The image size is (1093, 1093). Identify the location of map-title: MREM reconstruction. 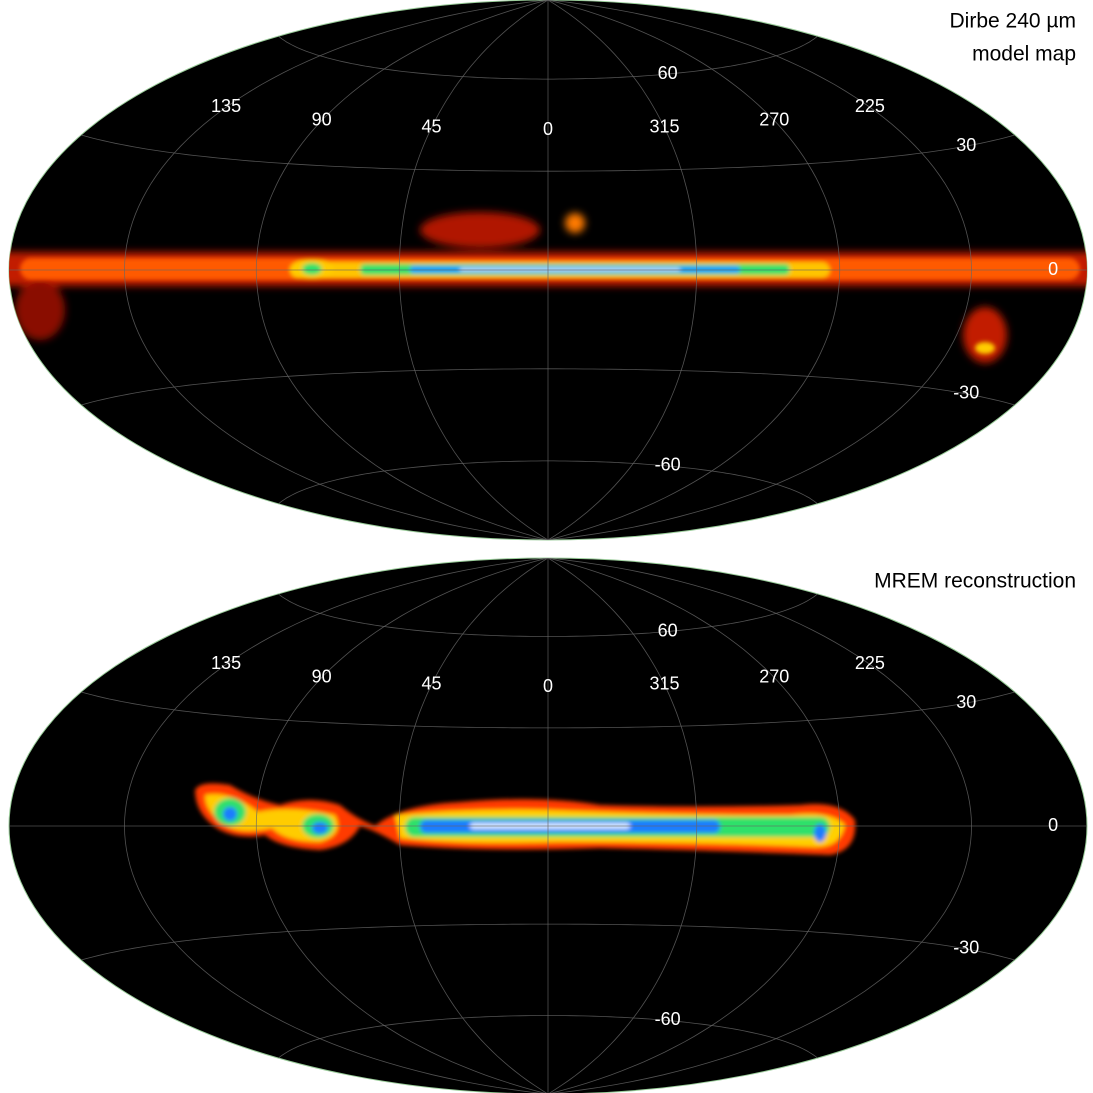
(975, 581).